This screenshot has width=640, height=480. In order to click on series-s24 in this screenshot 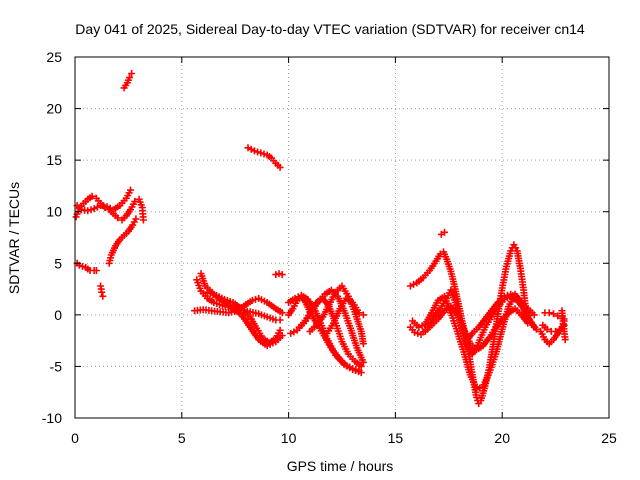, I will do `click(500, 318)`.